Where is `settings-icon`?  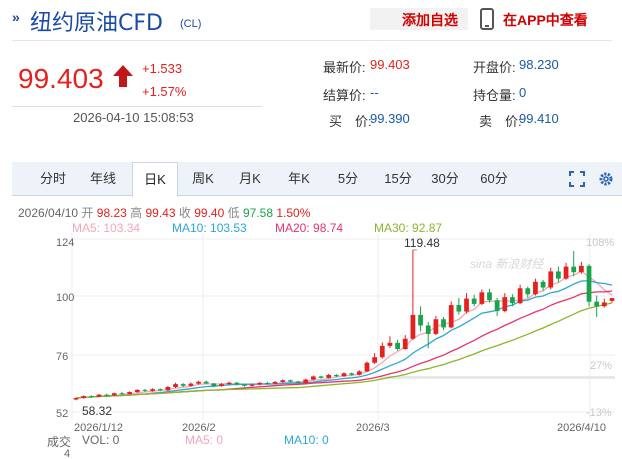
settings-icon is located at coordinates (606, 179).